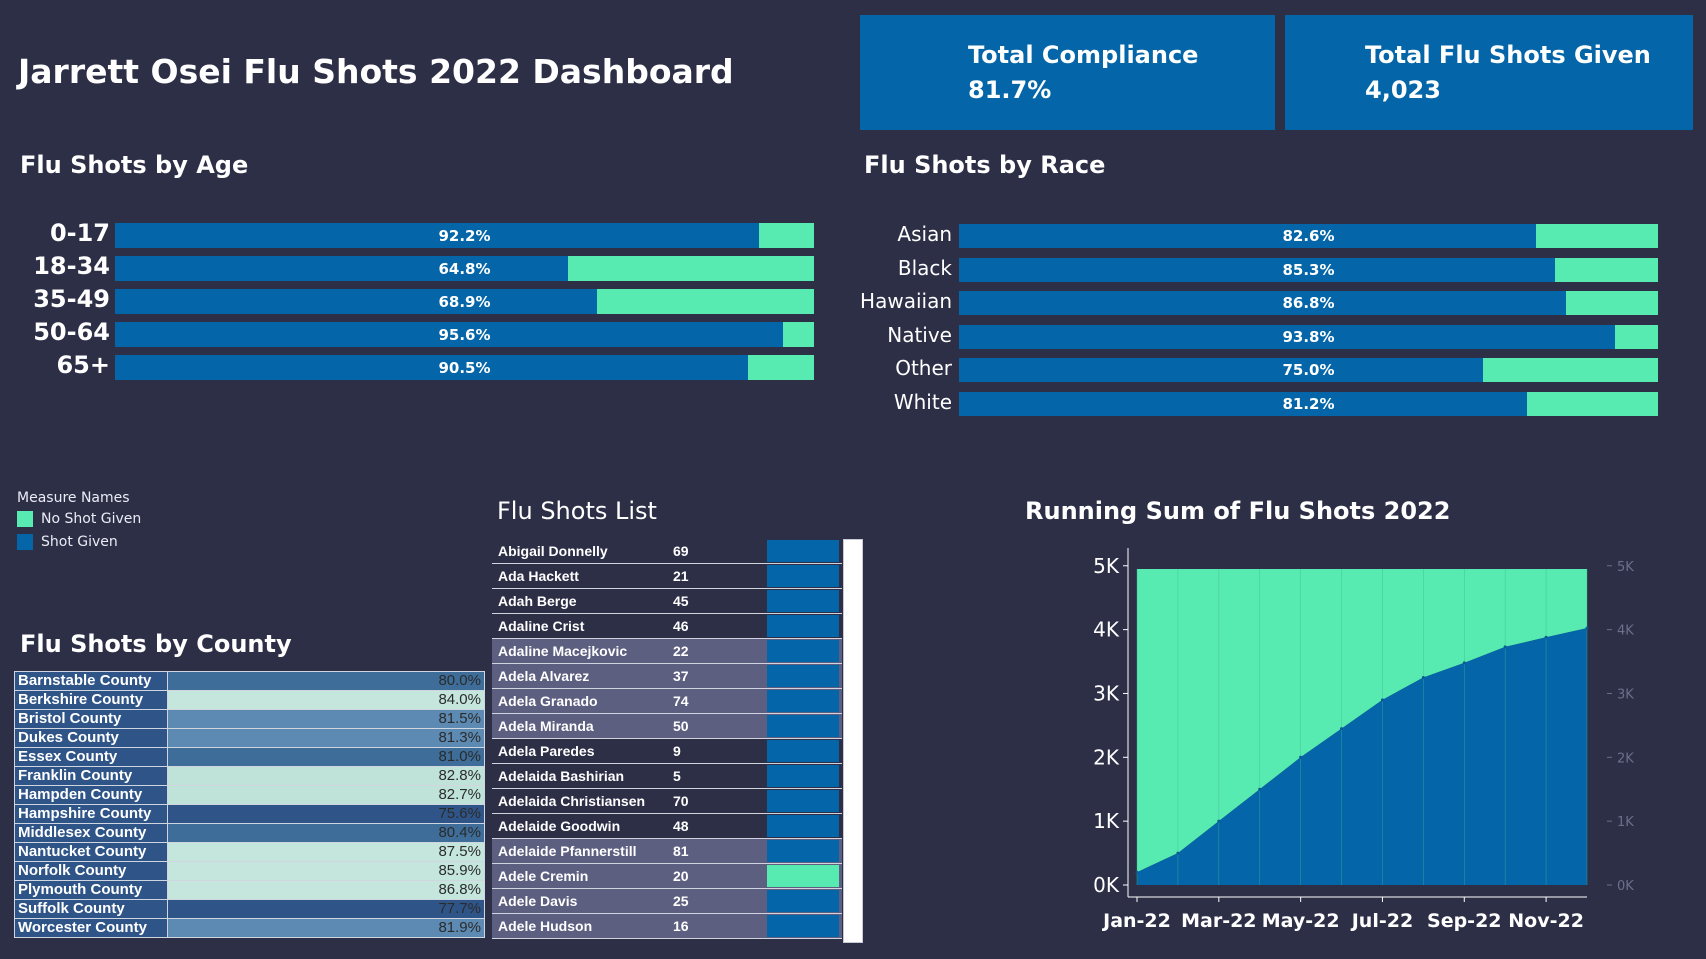  What do you see at coordinates (1083, 55) in the screenshot?
I see `kpi-label: Total Compliance` at bounding box center [1083, 55].